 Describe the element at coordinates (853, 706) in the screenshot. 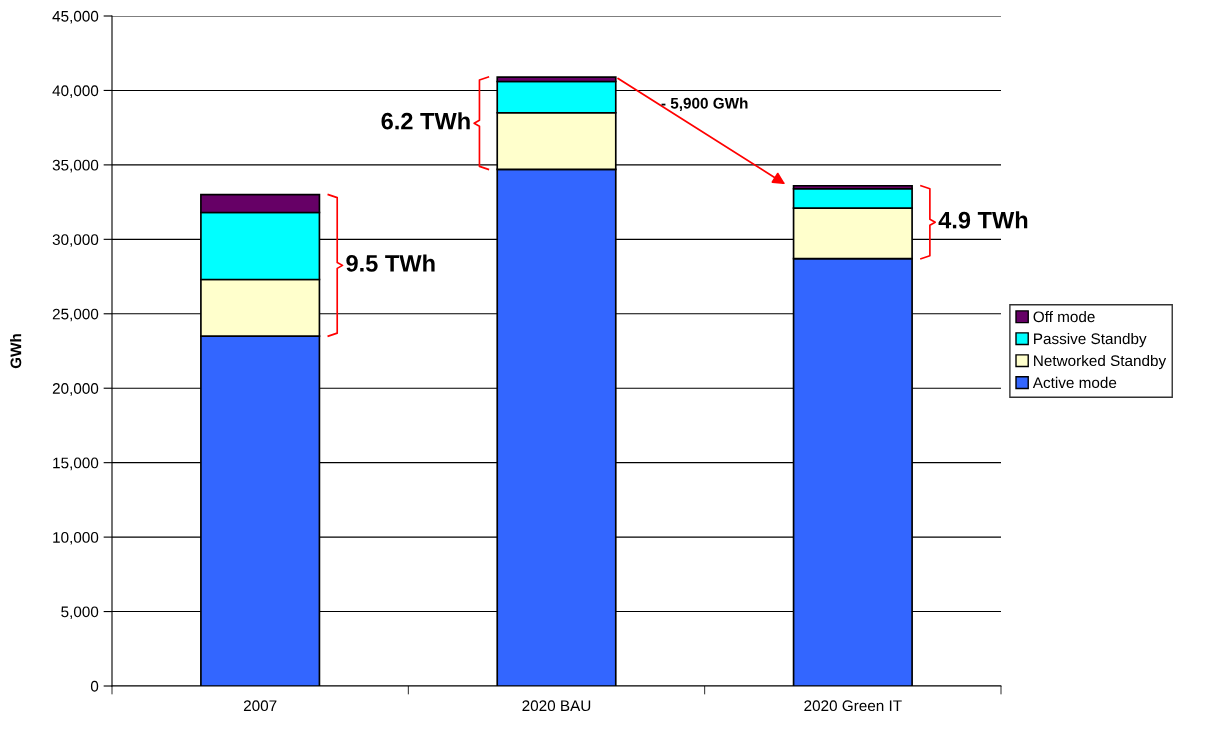

I see `x-tick-label: 2020 Green IT` at that location.